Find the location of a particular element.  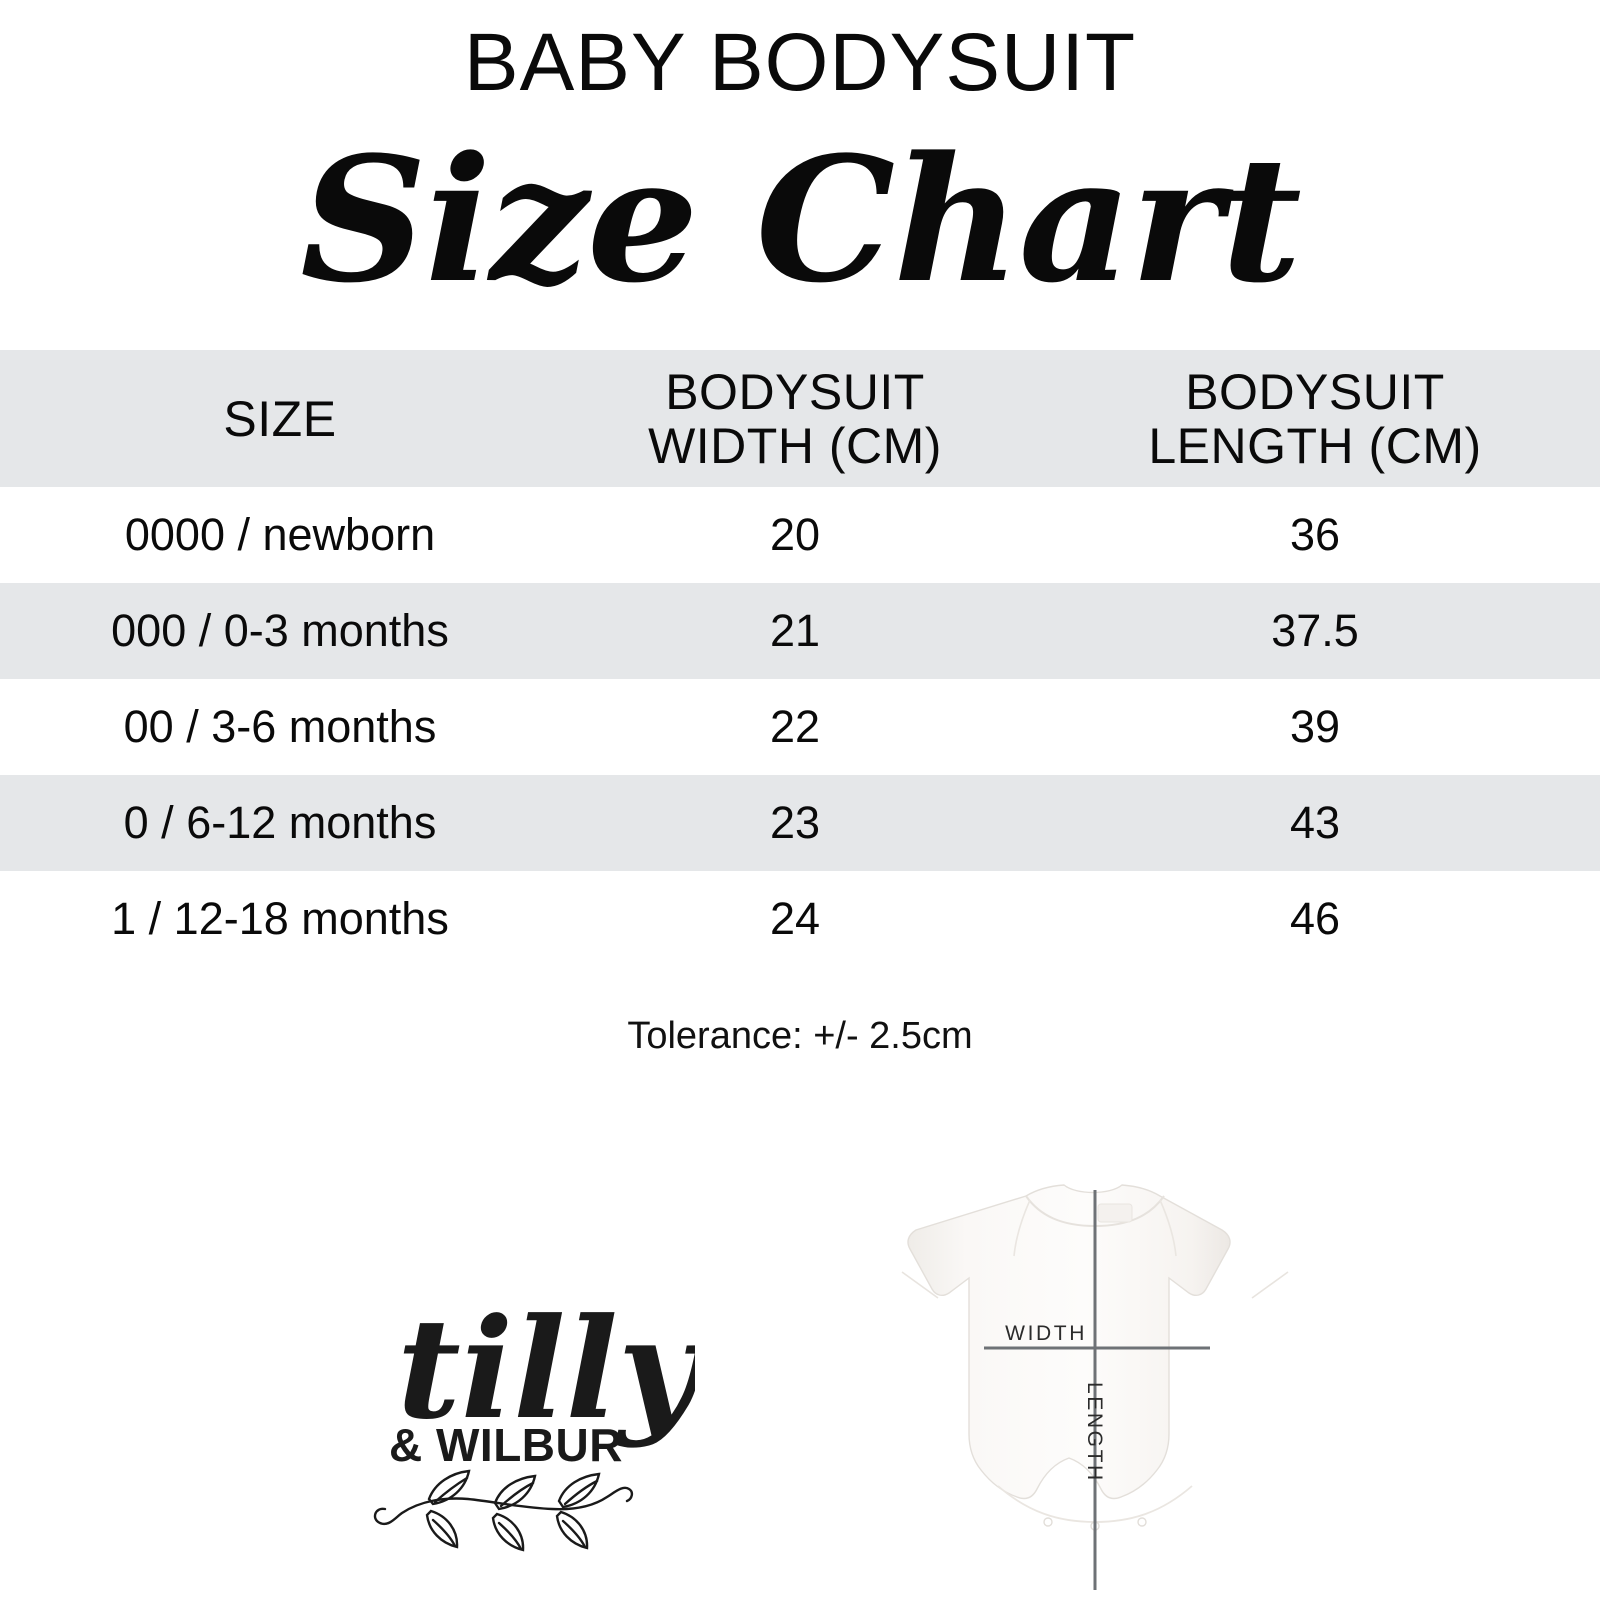

cell-size: 1 / 12-18 months is located at coordinates (280, 918).